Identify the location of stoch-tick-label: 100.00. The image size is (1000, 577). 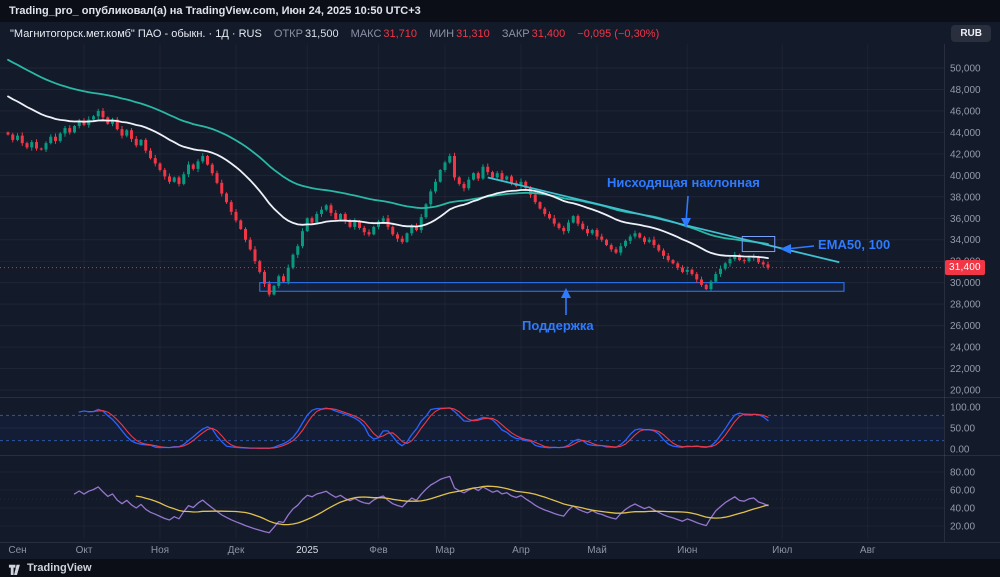
(965, 408).